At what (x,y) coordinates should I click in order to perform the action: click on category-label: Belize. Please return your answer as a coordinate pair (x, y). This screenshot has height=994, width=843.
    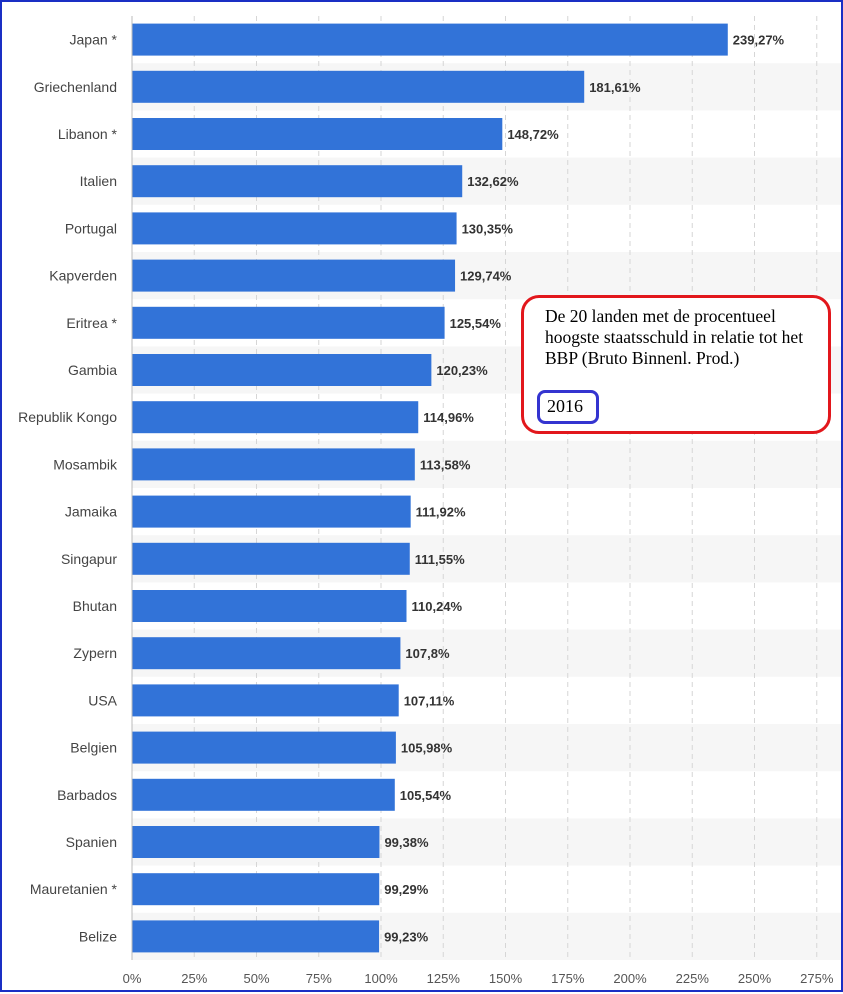
    Looking at the image, I should click on (98, 936).